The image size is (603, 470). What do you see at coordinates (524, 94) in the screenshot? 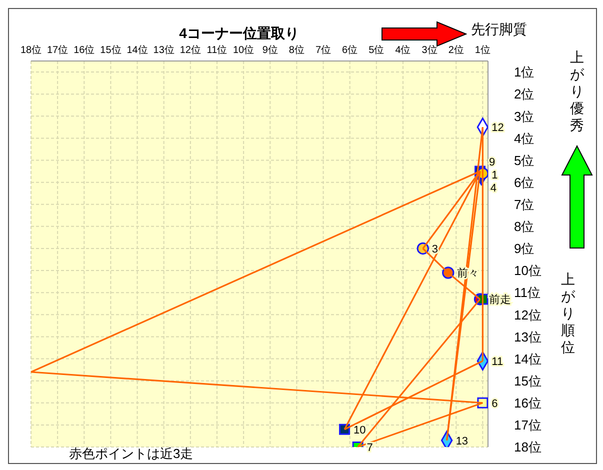
I see `y-tick-label: 2位` at bounding box center [524, 94].